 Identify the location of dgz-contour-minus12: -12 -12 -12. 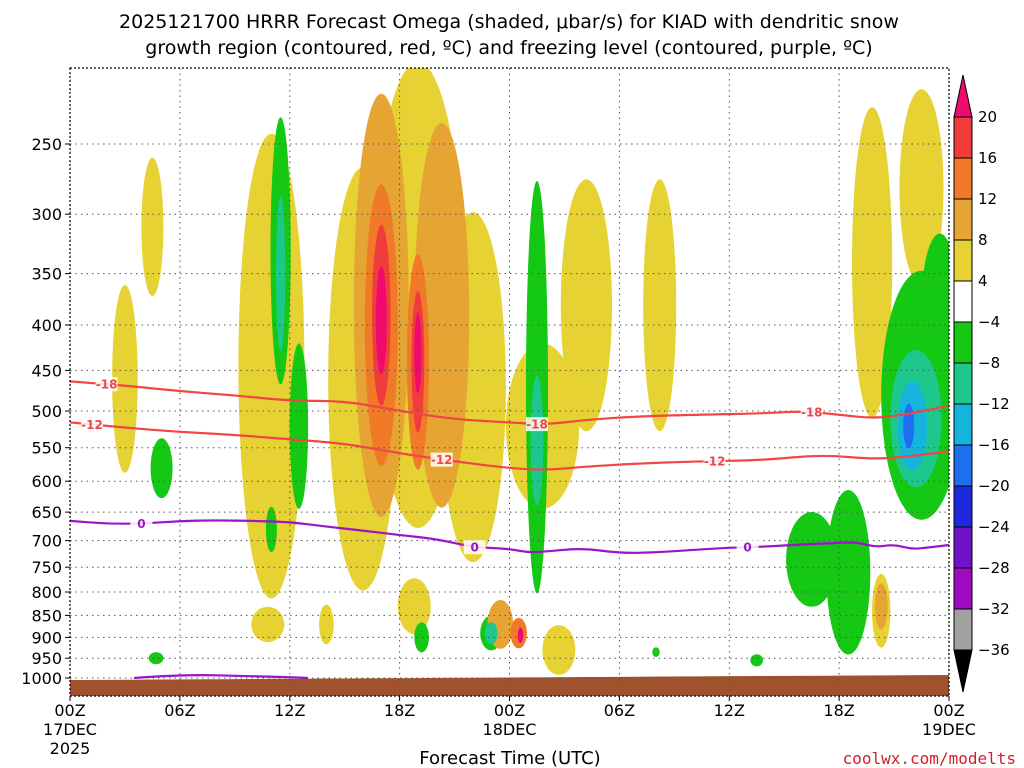
(509, 444).